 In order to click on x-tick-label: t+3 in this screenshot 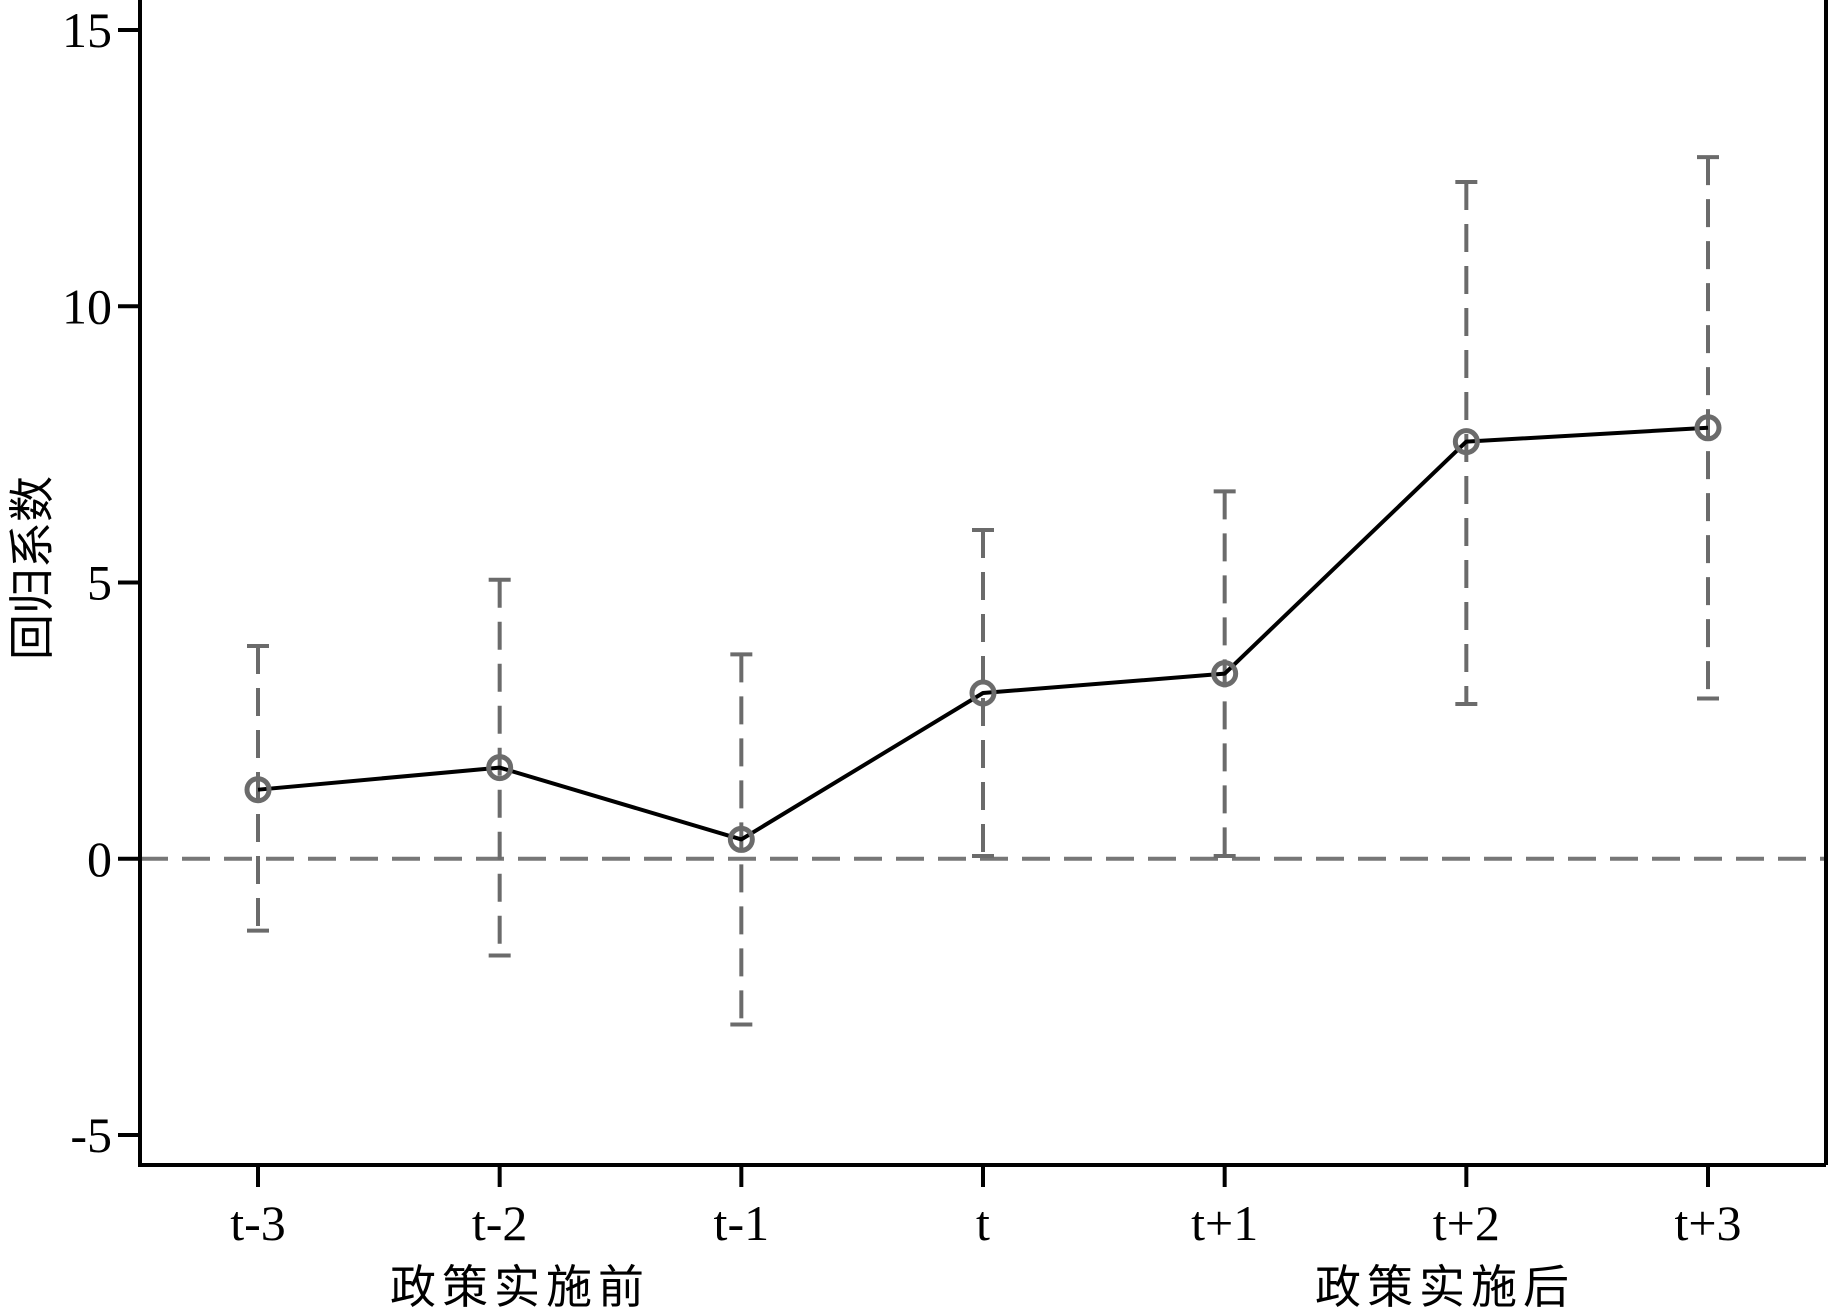, I will do `click(1707, 1223)`.